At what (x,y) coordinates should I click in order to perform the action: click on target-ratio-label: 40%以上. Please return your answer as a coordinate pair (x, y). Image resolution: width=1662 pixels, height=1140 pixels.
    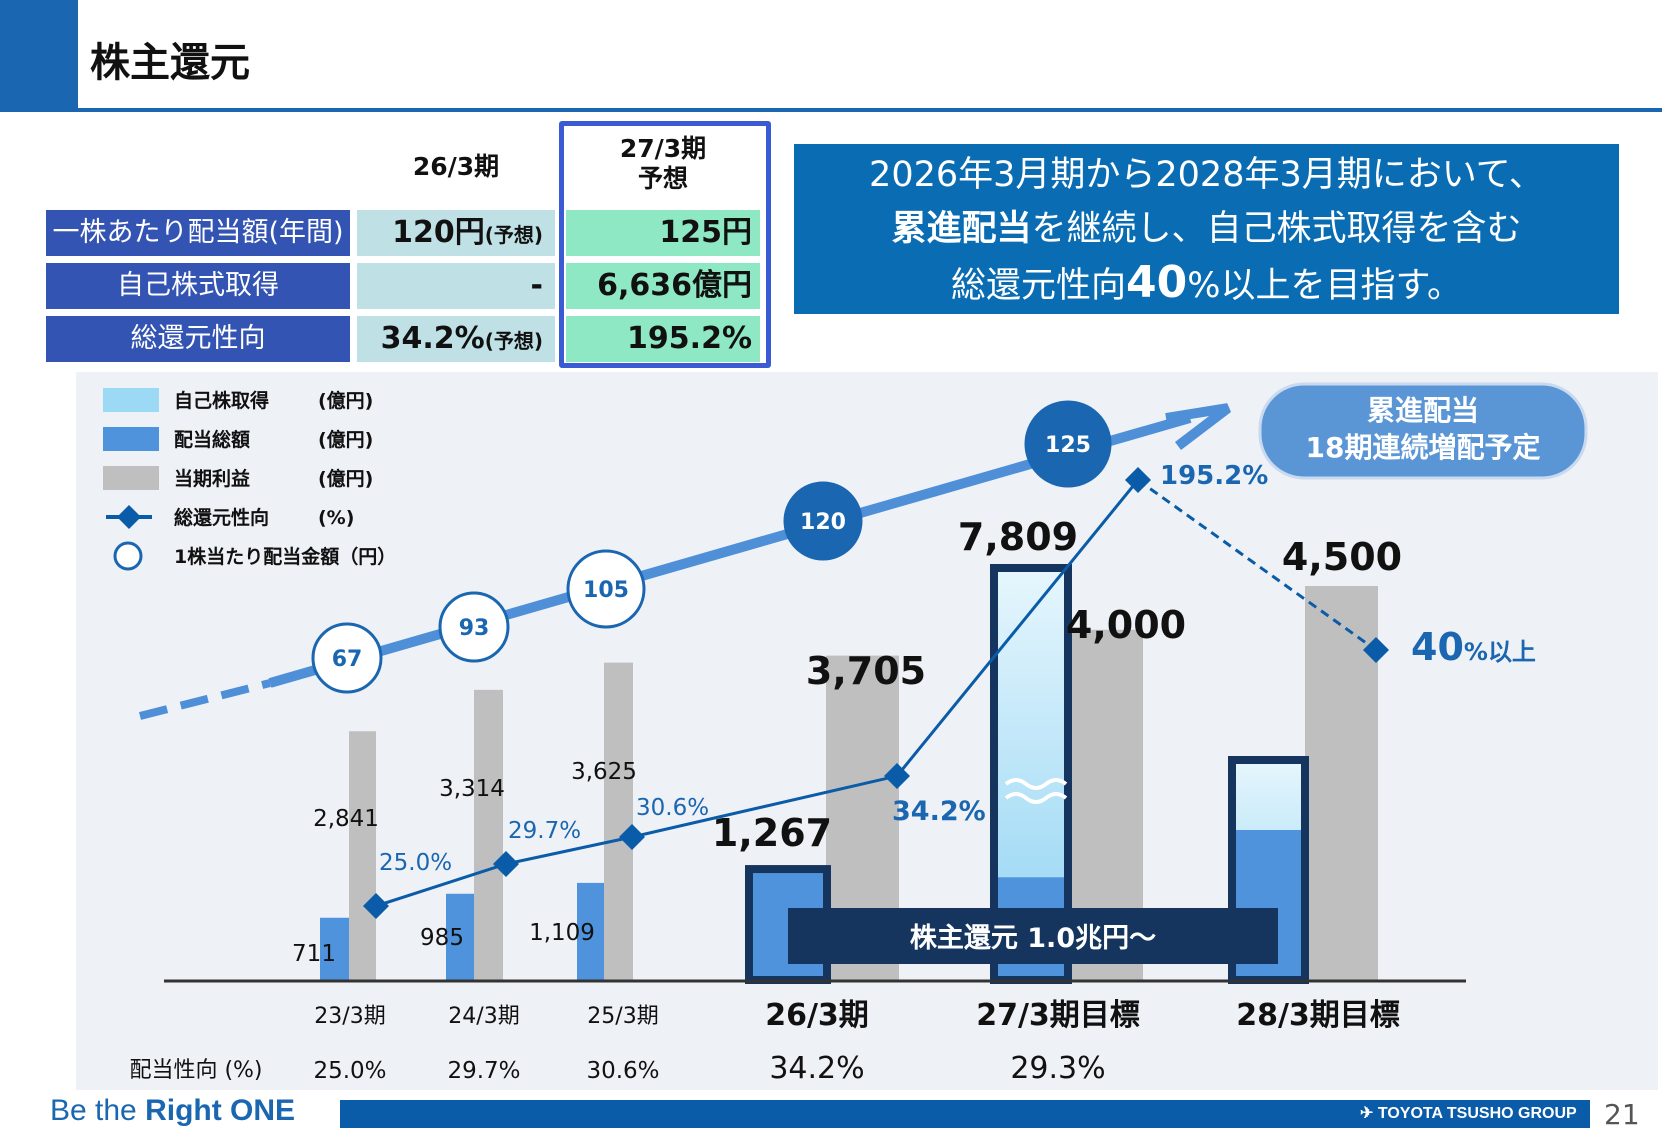
    Looking at the image, I should click on (1473, 647).